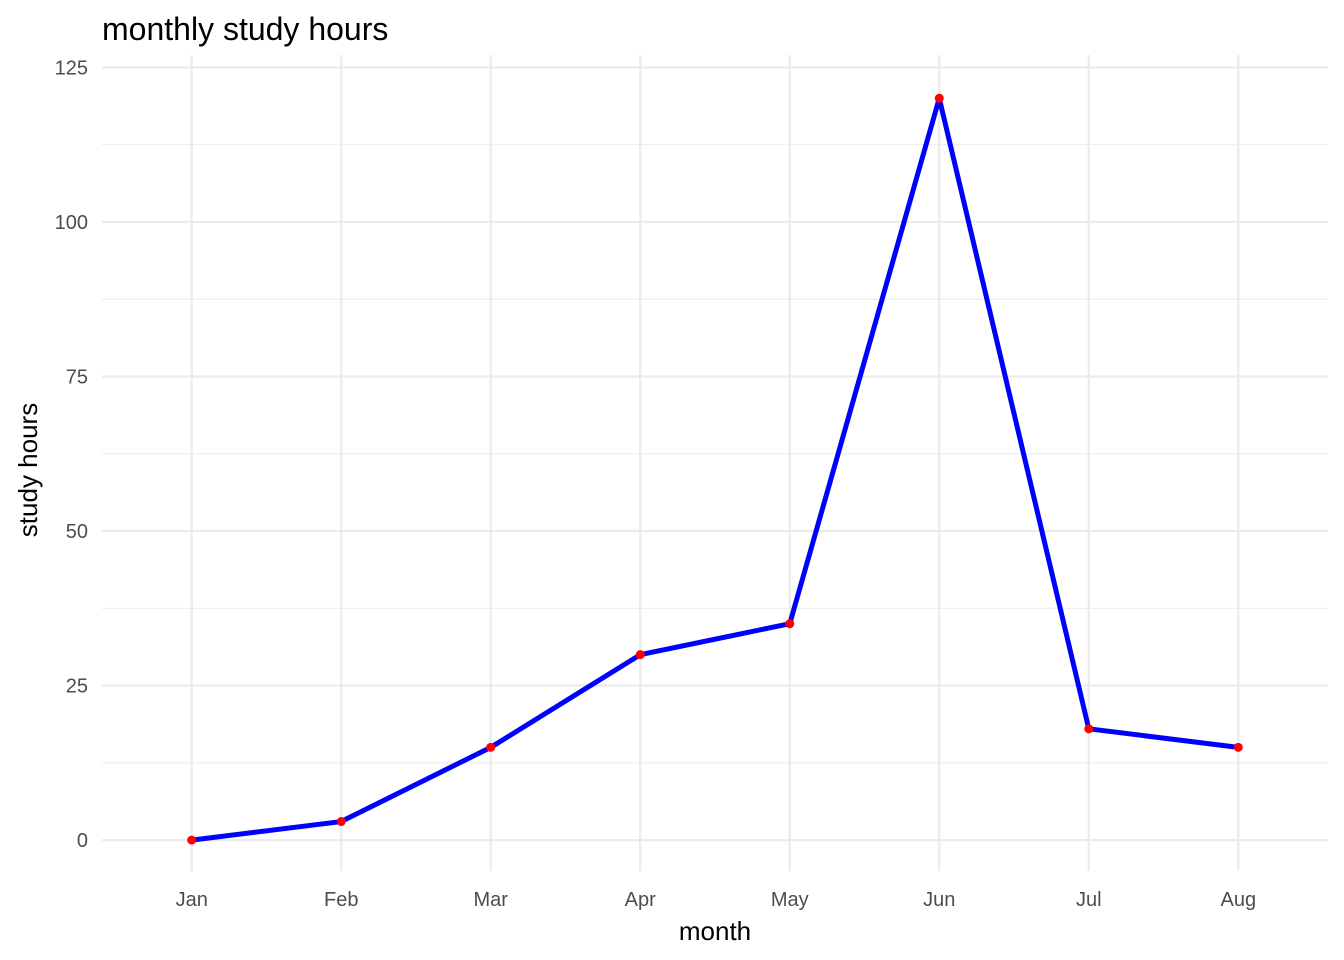 Image resolution: width=1344 pixels, height=960 pixels. I want to click on y-tick-label: 0, so click(82, 841).